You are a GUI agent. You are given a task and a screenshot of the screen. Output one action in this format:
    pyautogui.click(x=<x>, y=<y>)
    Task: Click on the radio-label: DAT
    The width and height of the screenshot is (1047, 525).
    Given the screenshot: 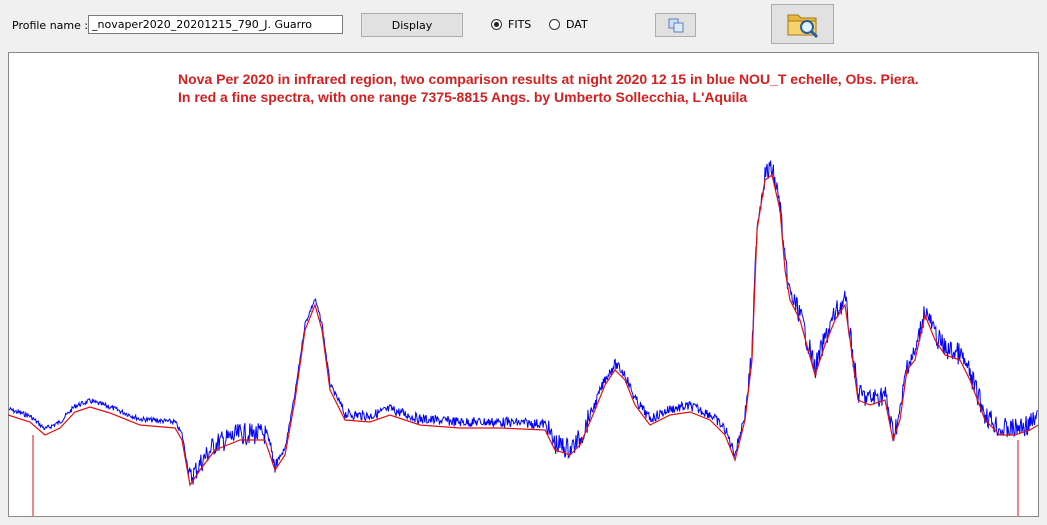 What is the action you would take?
    pyautogui.click(x=577, y=24)
    